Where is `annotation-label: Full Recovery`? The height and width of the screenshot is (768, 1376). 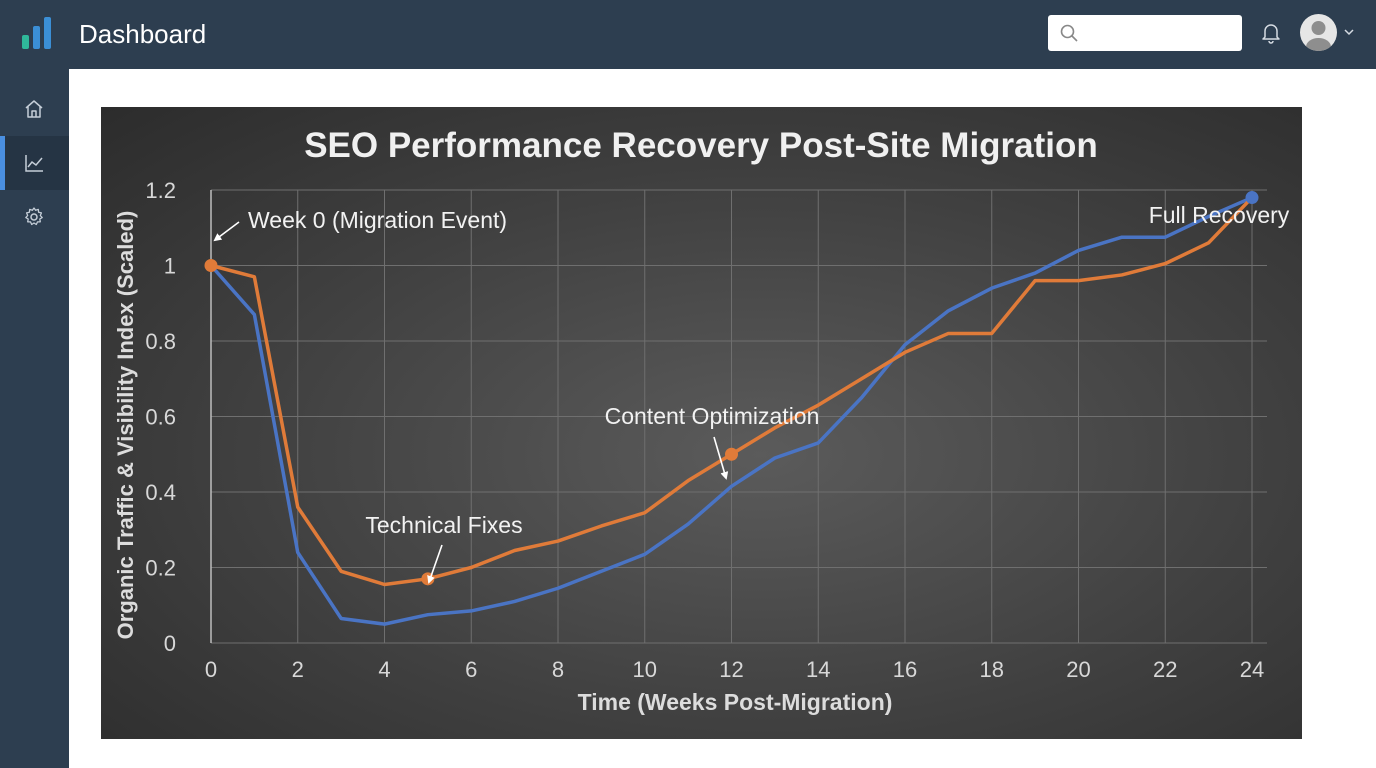 annotation-label: Full Recovery is located at coordinates (1219, 215).